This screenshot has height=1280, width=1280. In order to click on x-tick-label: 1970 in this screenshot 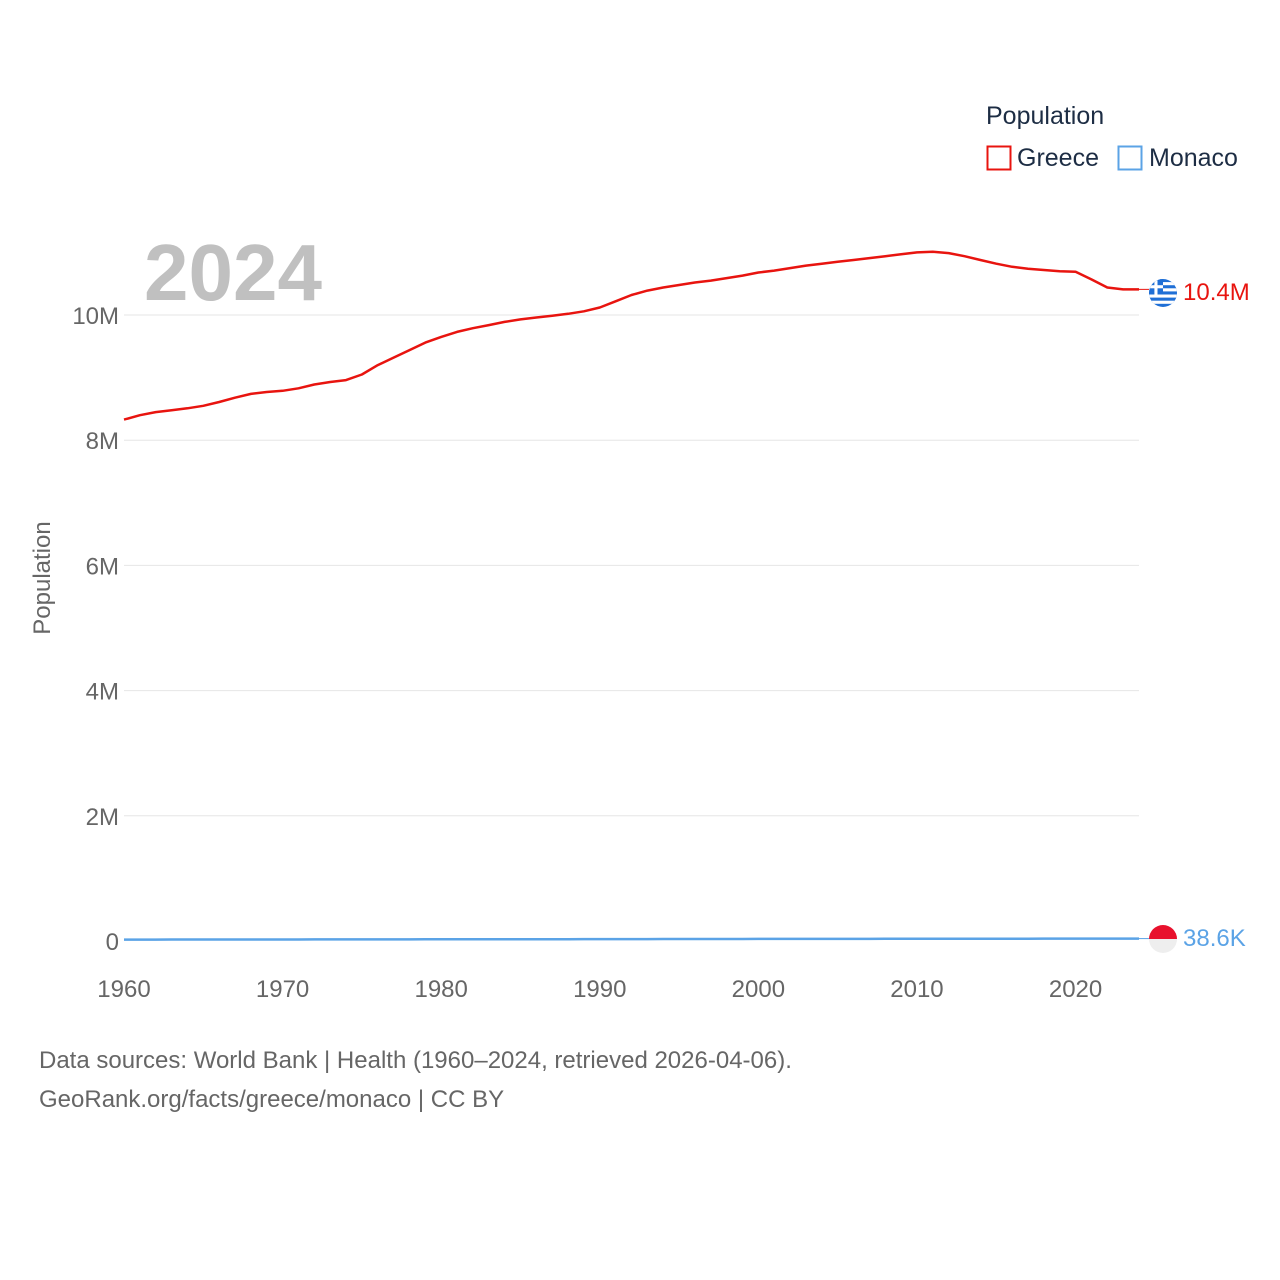, I will do `click(282, 989)`.